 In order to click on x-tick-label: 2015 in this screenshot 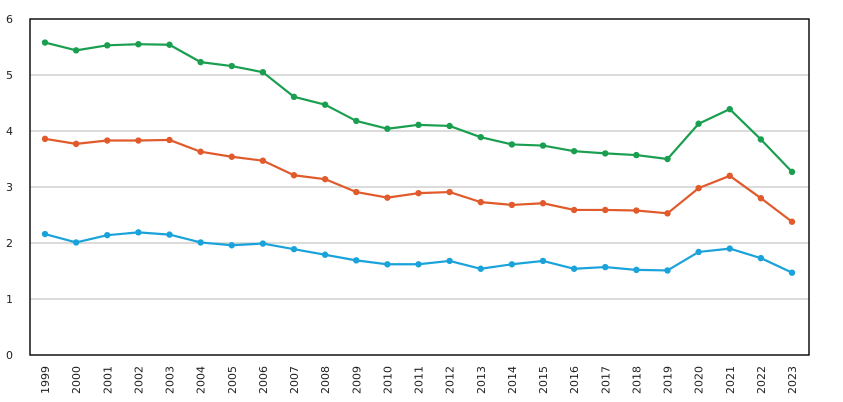, I will do `click(543, 380)`.